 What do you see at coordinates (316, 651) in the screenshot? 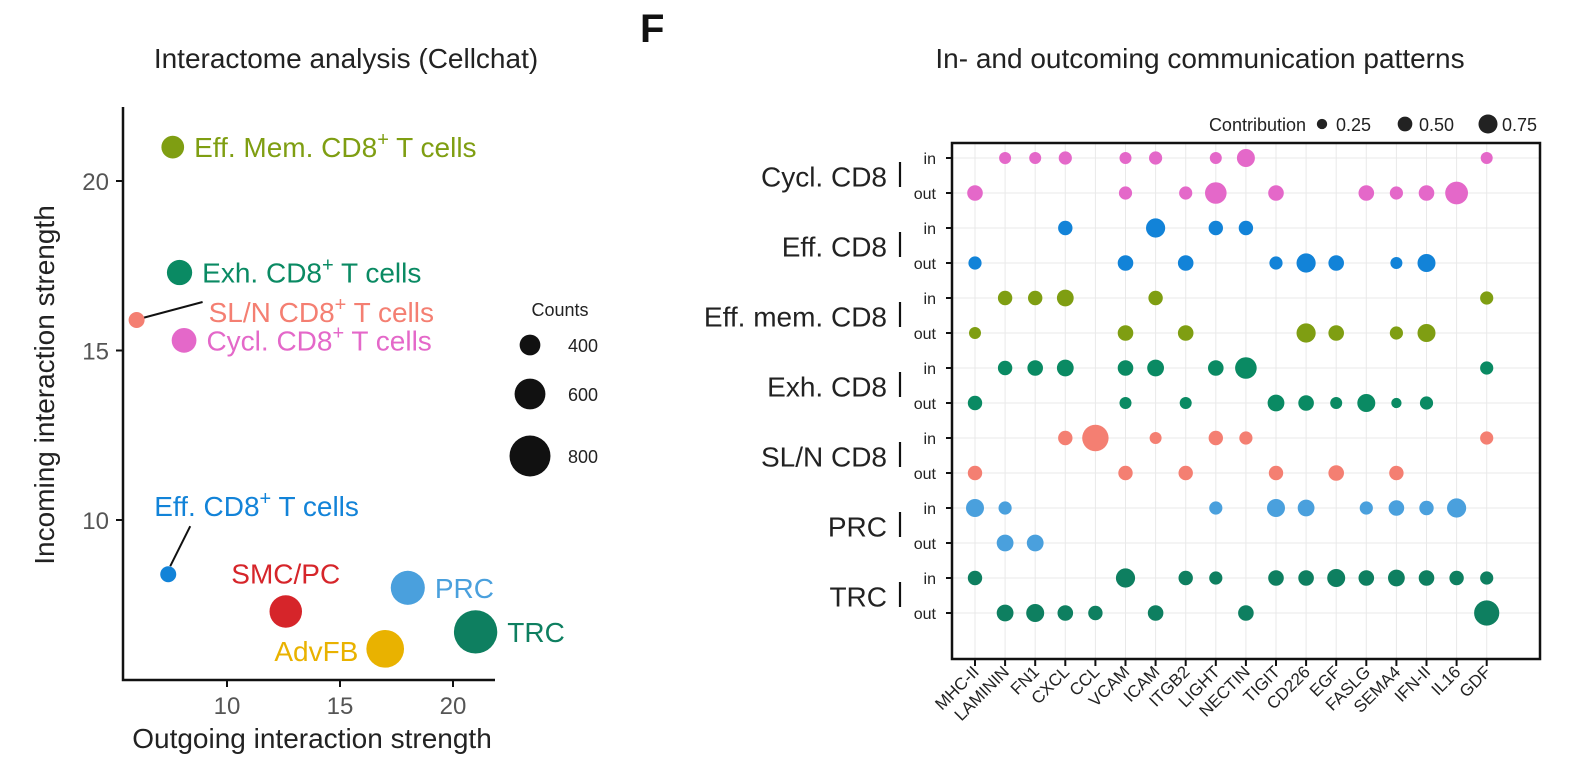
I see `data-point-label: AdvFB` at bounding box center [316, 651].